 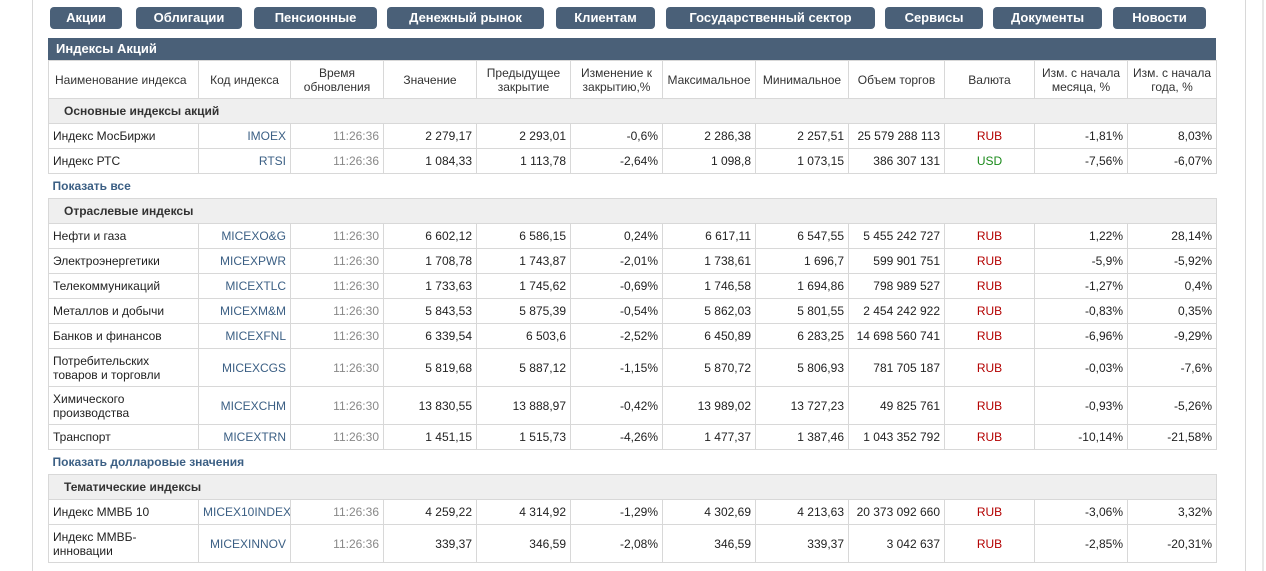 What do you see at coordinates (802, 236) in the screenshot?
I see `cell-min: 6 547,55` at bounding box center [802, 236].